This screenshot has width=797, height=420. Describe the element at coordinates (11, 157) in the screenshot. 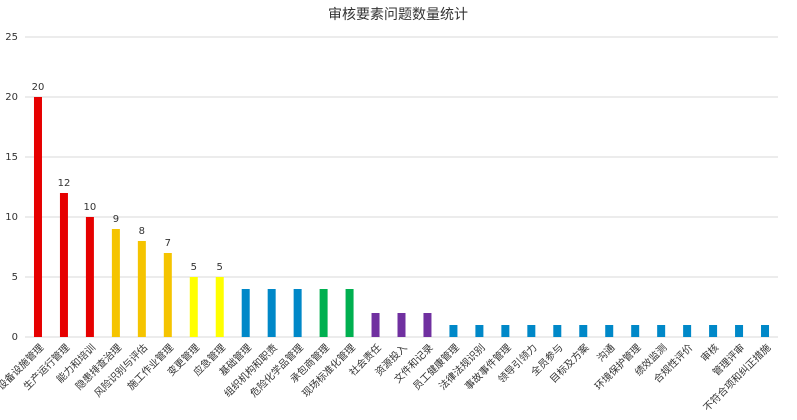

I see `y-tick-label: 15` at that location.